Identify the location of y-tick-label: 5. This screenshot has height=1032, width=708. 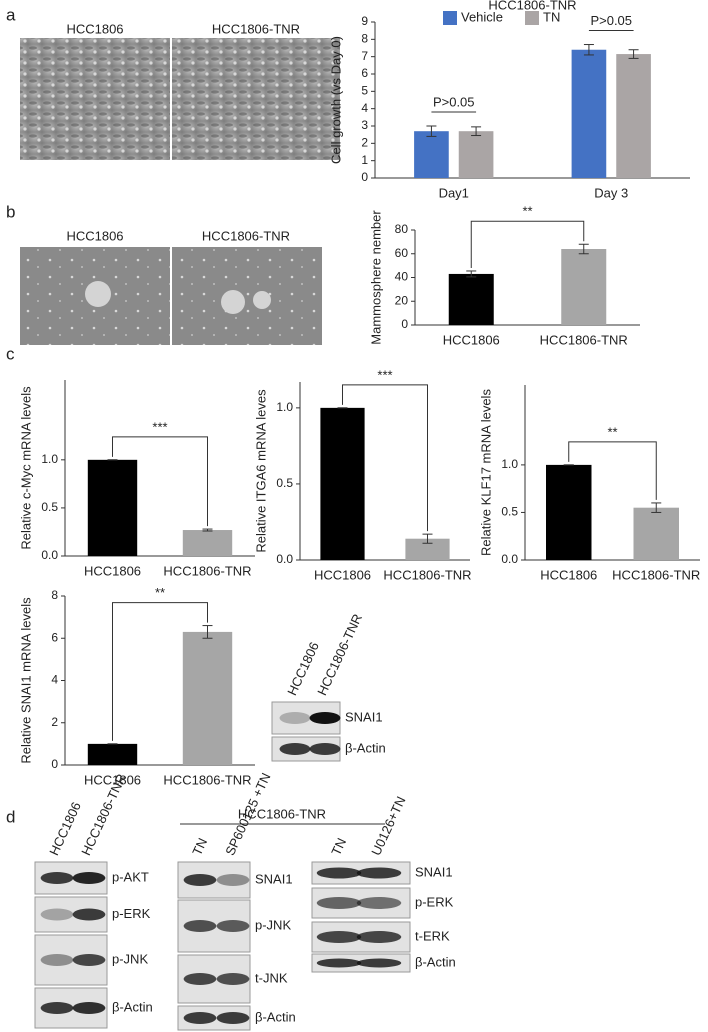
(364, 91).